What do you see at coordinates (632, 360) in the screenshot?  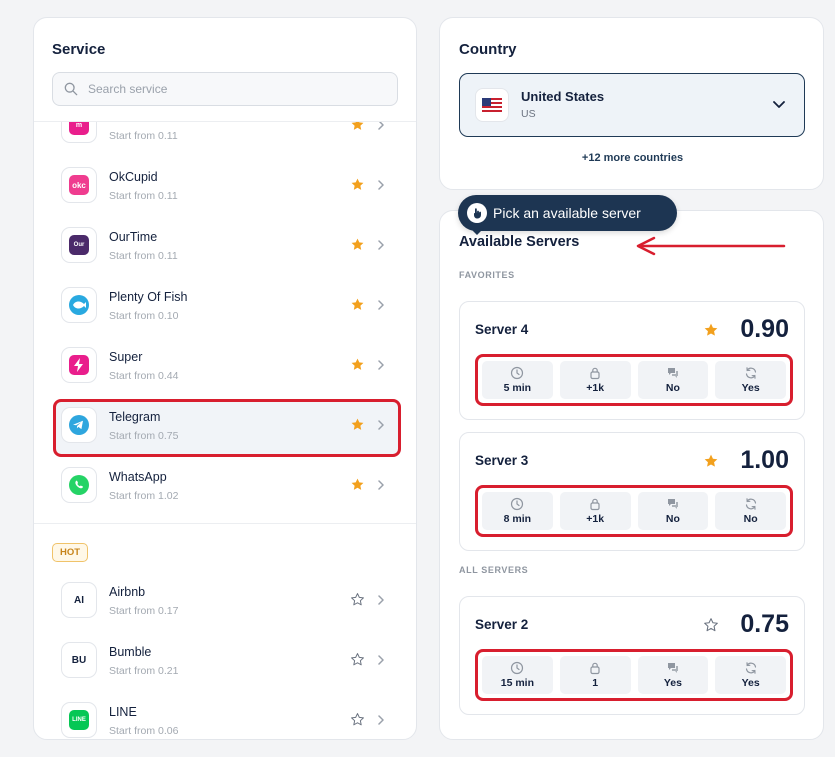 I see `server-card: Server 4 0.90 5 min +1k No Yes` at bounding box center [632, 360].